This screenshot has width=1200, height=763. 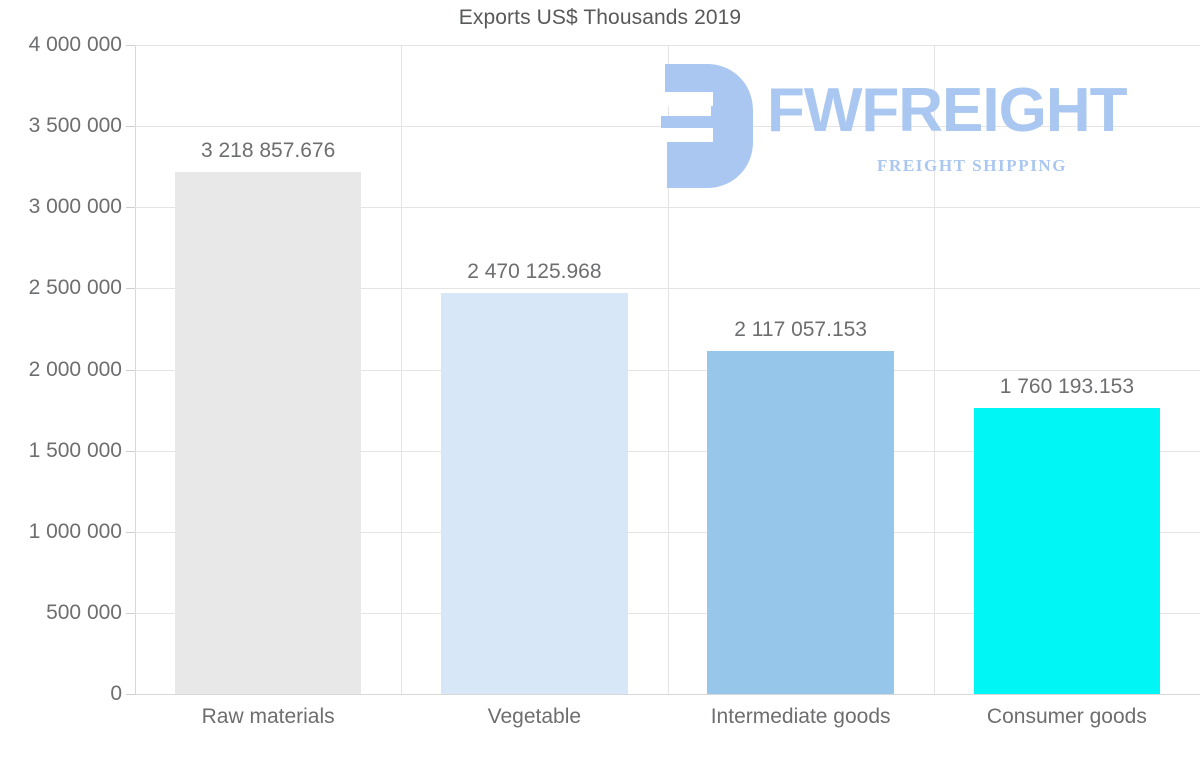 I want to click on x-axis-category-label: Vegetable, so click(x=534, y=716).